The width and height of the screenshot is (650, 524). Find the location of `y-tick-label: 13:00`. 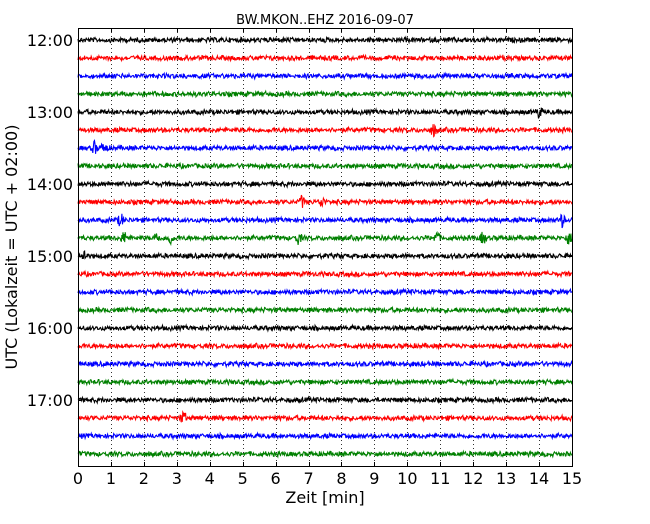

y-tick-label: 13:00 is located at coordinates (50, 112).